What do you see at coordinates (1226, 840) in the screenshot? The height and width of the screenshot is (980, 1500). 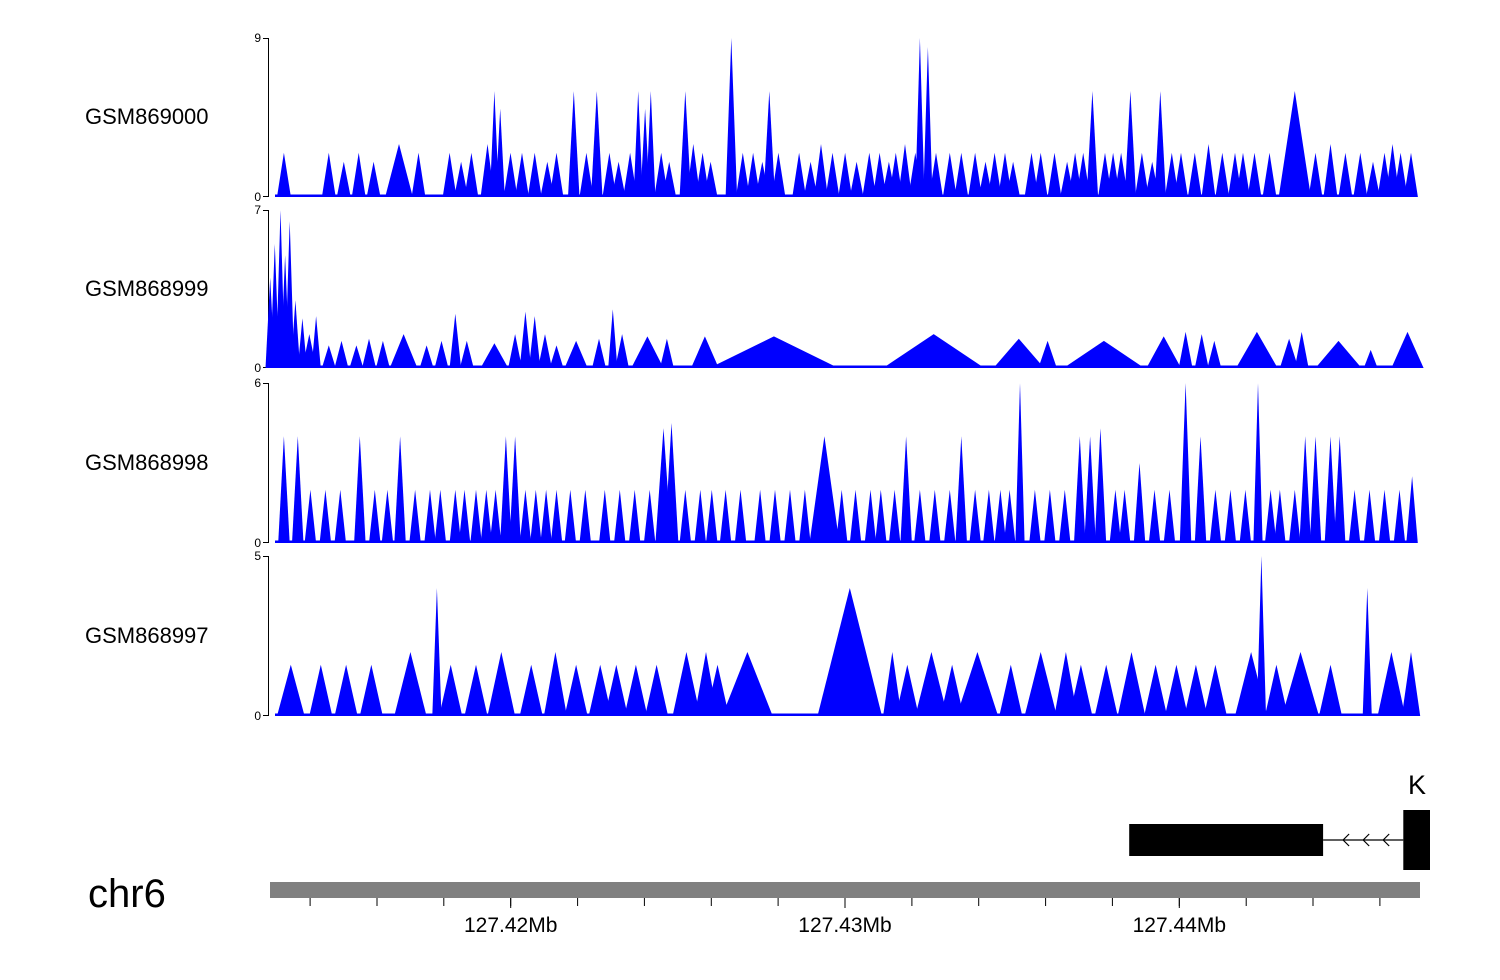 I see `gene-exon` at bounding box center [1226, 840].